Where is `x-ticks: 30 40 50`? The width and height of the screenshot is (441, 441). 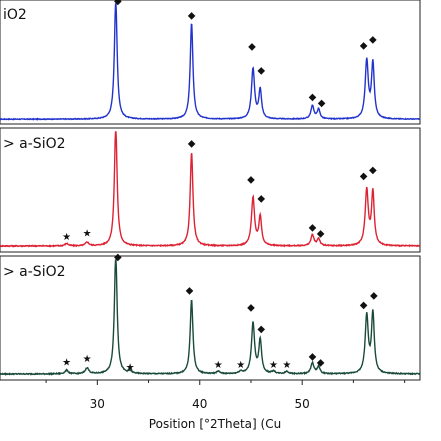
x-ticks: 30 40 50 is located at coordinates (225, 395).